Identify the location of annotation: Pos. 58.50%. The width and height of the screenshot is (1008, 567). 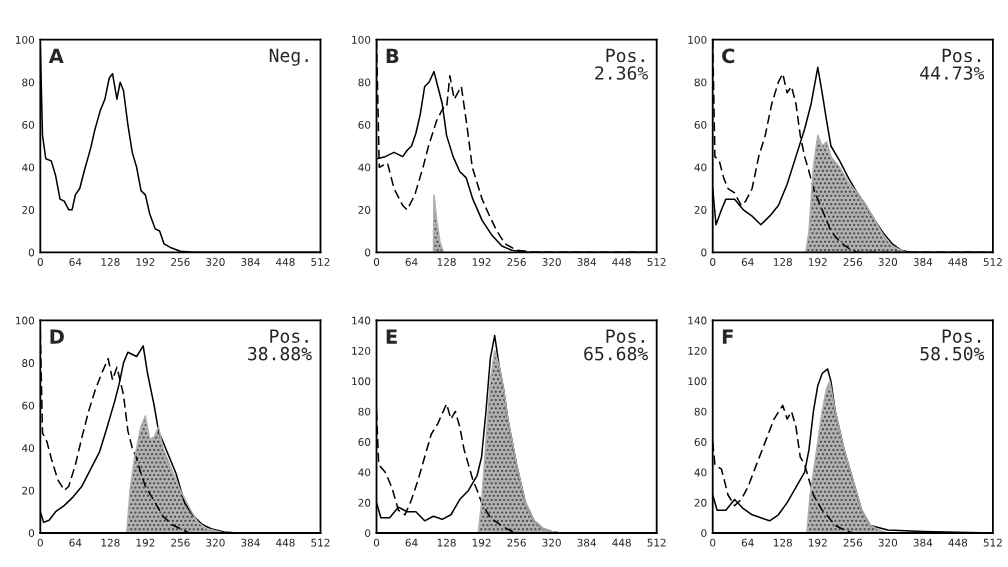
(952, 345).